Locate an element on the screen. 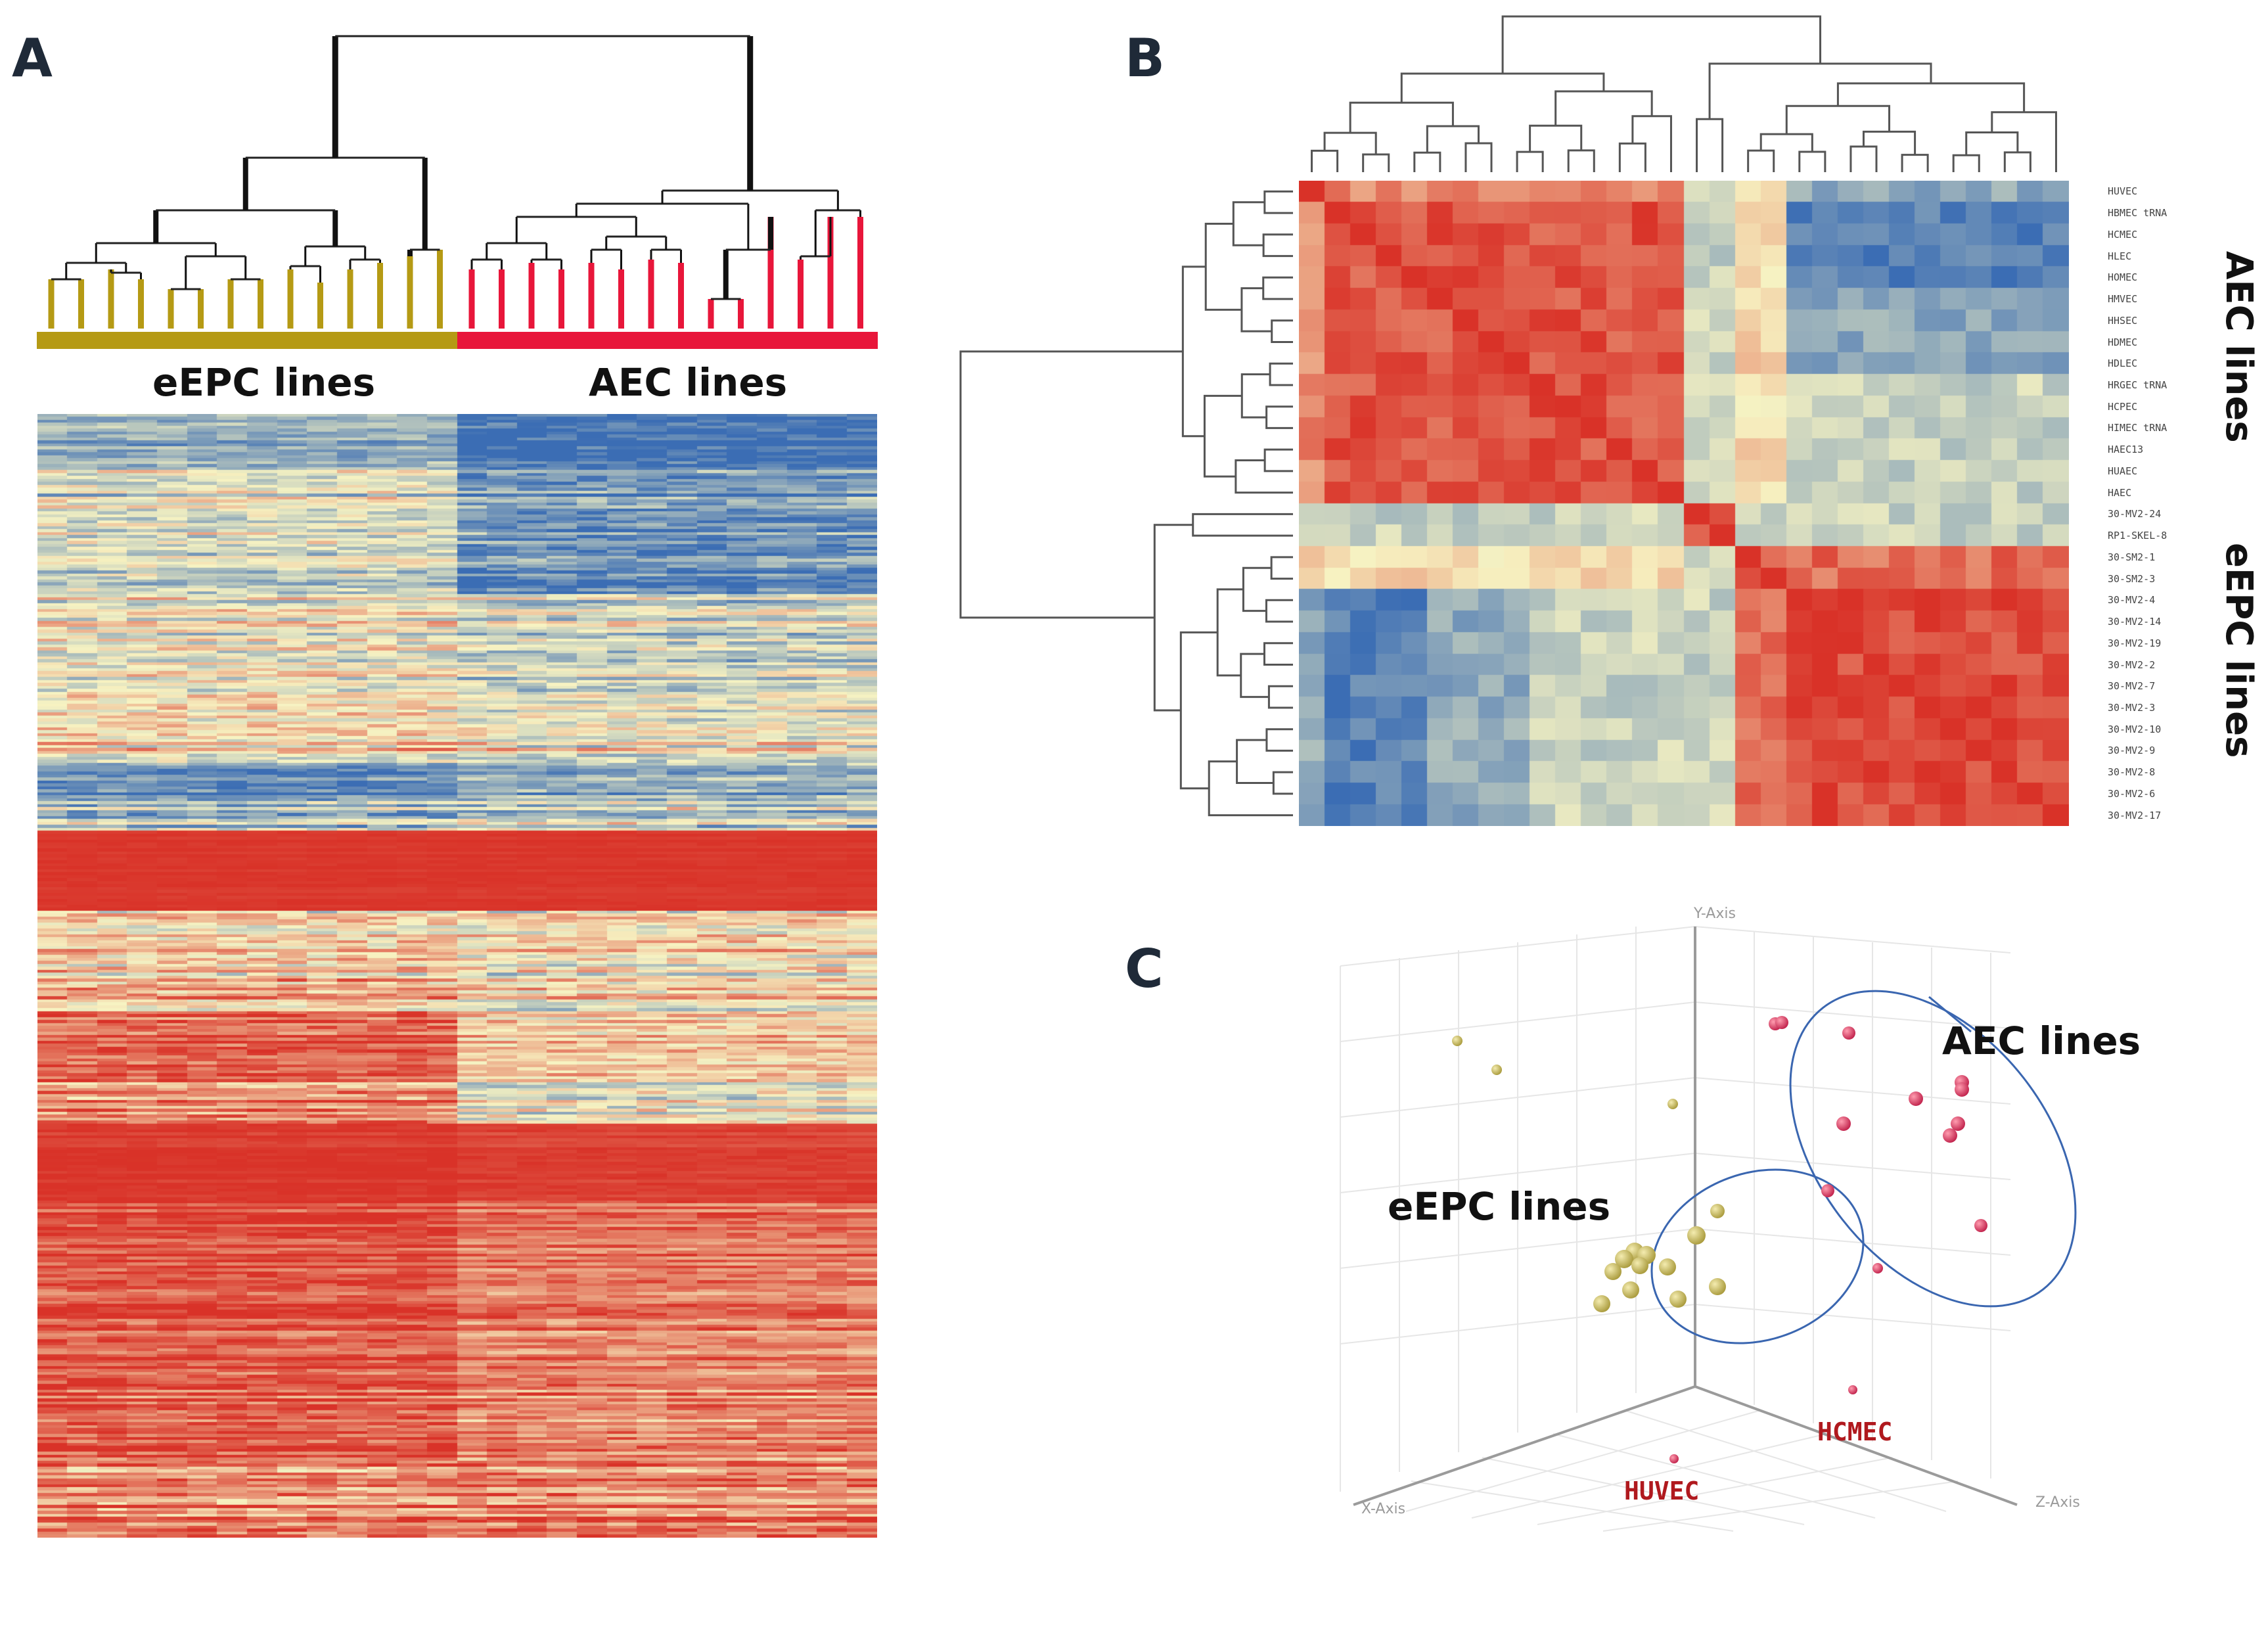  panel-b-row-label: HDMEC is located at coordinates (2123, 342).